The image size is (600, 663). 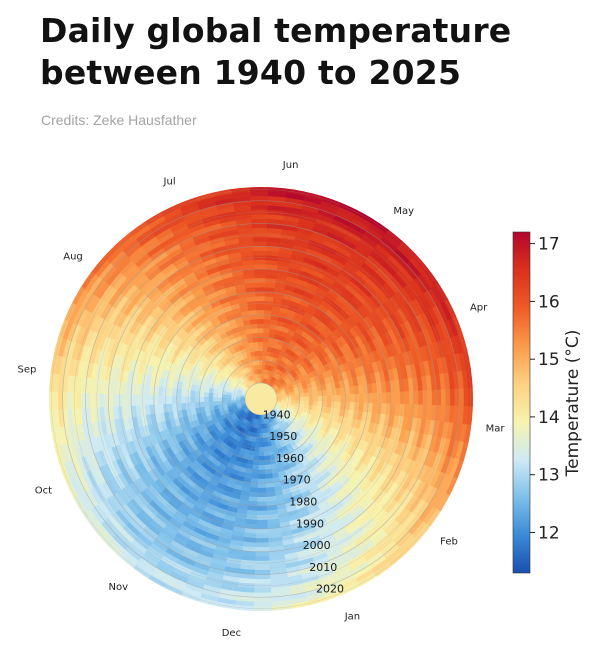 I want to click on month-label-apr: Apr, so click(x=479, y=308).